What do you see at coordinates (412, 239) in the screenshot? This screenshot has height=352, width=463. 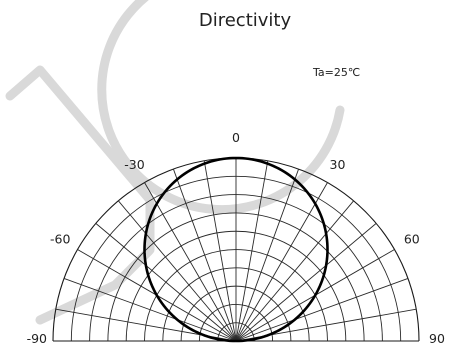 I see `angle-tick-label: 60` at bounding box center [412, 239].